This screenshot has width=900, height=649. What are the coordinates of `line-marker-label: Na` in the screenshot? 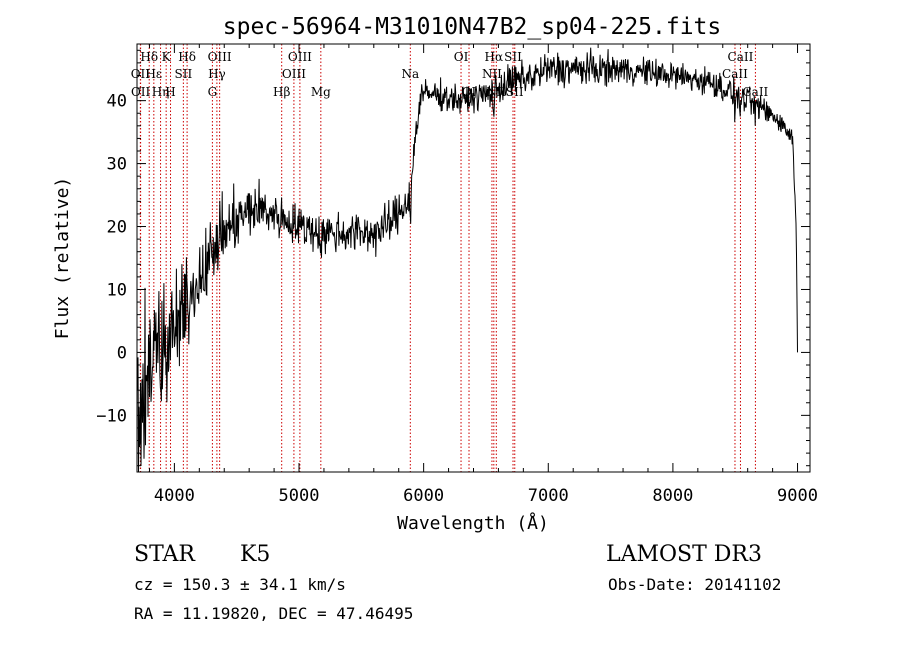 It's located at (410, 74).